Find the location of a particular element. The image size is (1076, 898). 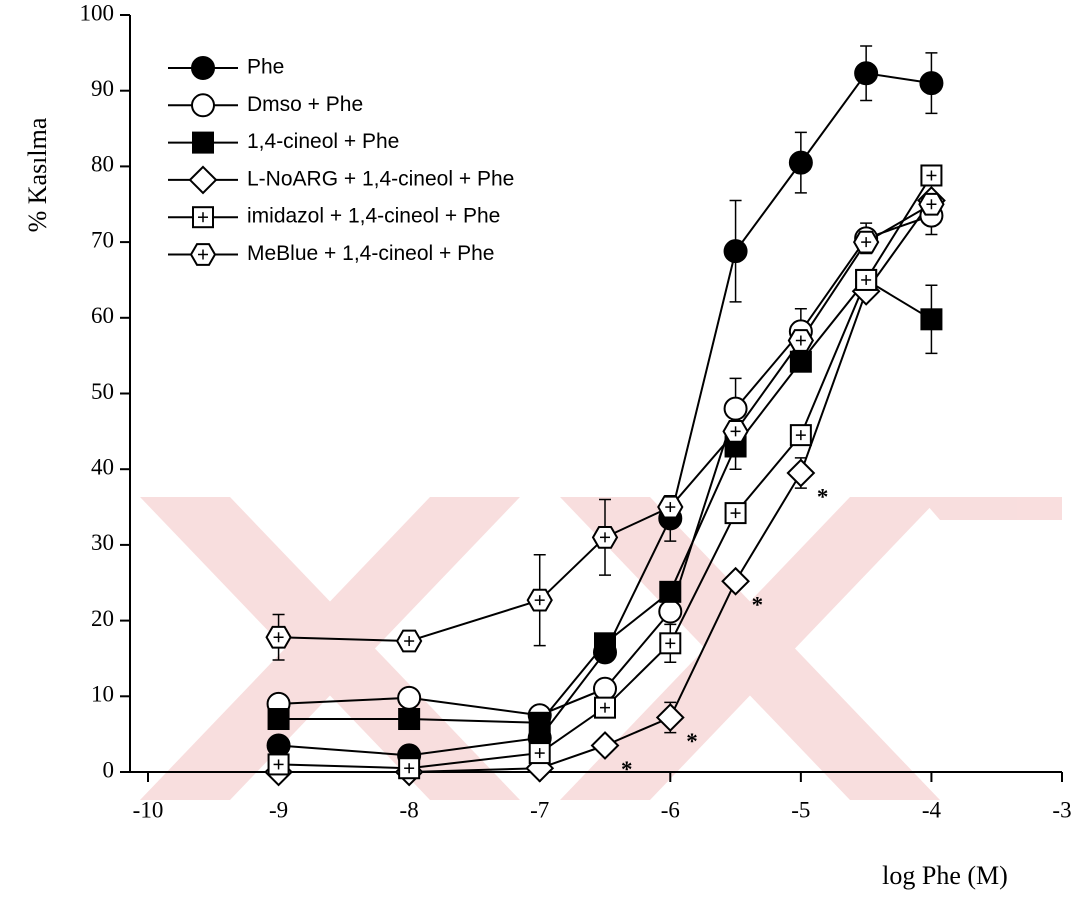

x-tick-label: -3 is located at coordinates (1061, 809).